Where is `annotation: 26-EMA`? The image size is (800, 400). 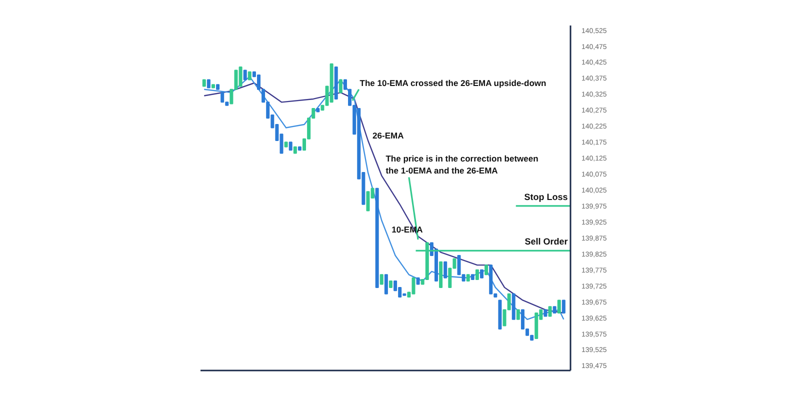
annotation: 26-EMA is located at coordinates (388, 135).